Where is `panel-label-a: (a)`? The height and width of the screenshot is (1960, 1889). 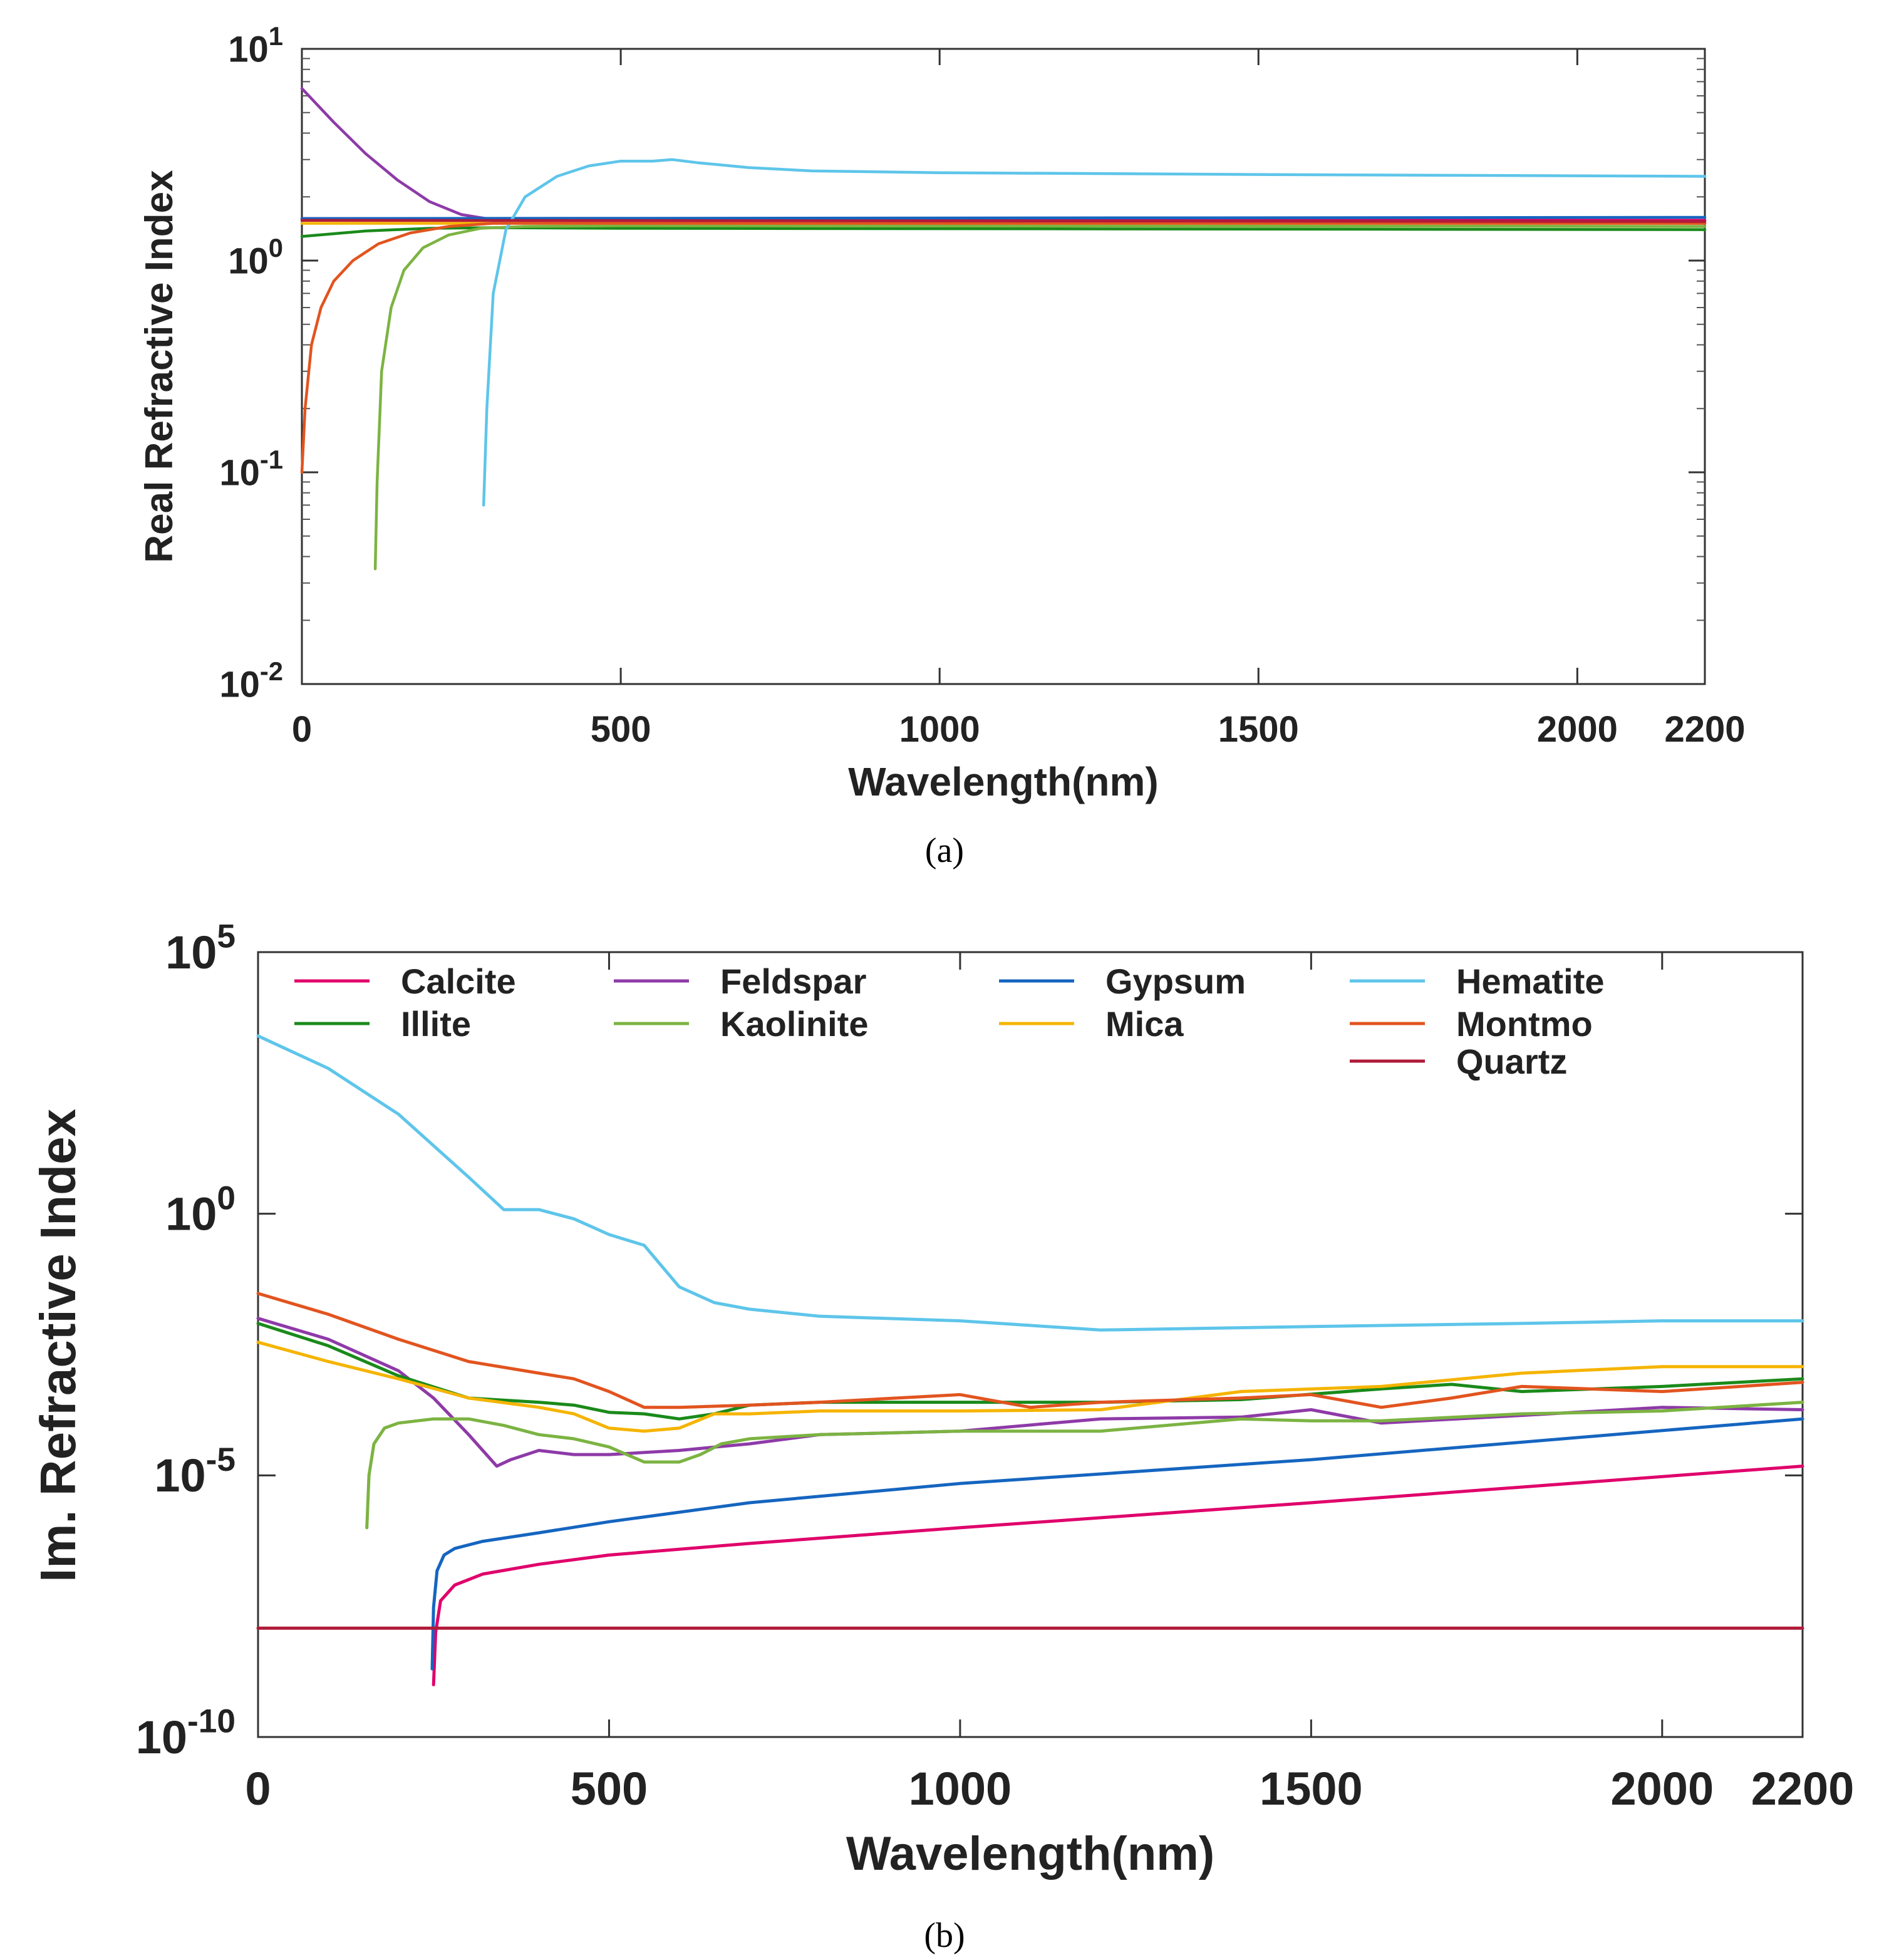
panel-label-a: (a) is located at coordinates (944, 851).